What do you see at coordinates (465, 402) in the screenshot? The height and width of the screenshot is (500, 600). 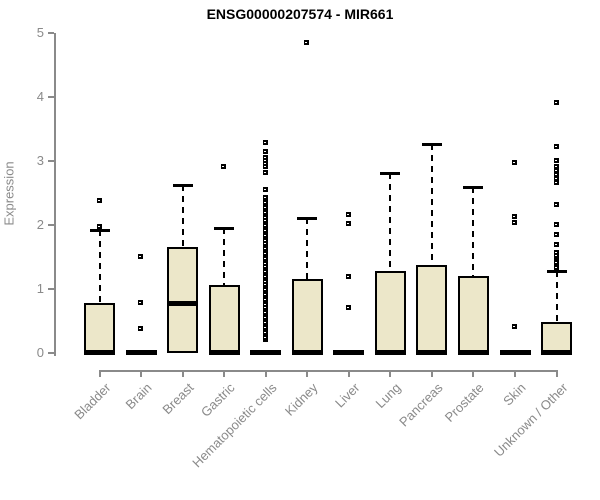 I see `x-tick-label: Prostate` at bounding box center [465, 402].